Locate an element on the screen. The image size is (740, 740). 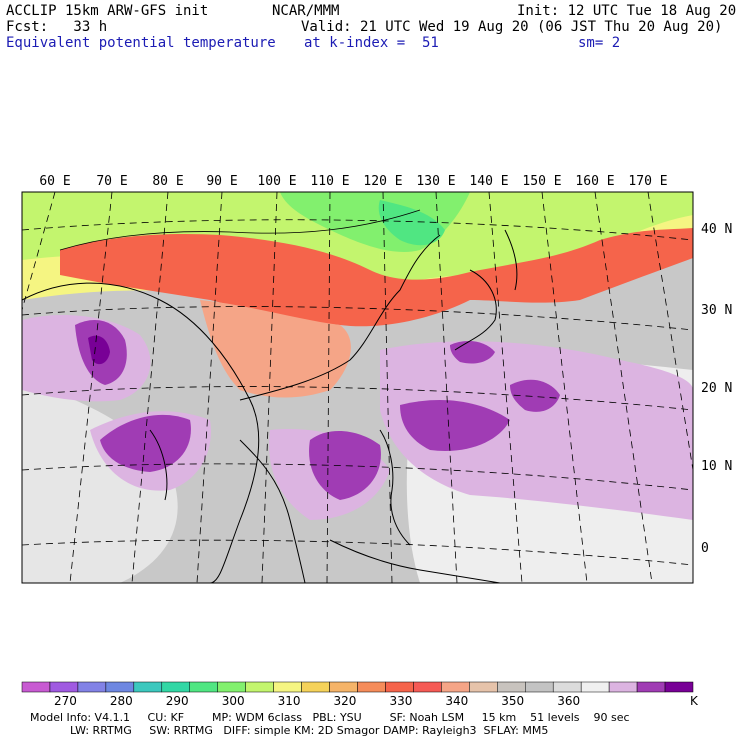
longitude-label: 130 E is located at coordinates (435, 181).